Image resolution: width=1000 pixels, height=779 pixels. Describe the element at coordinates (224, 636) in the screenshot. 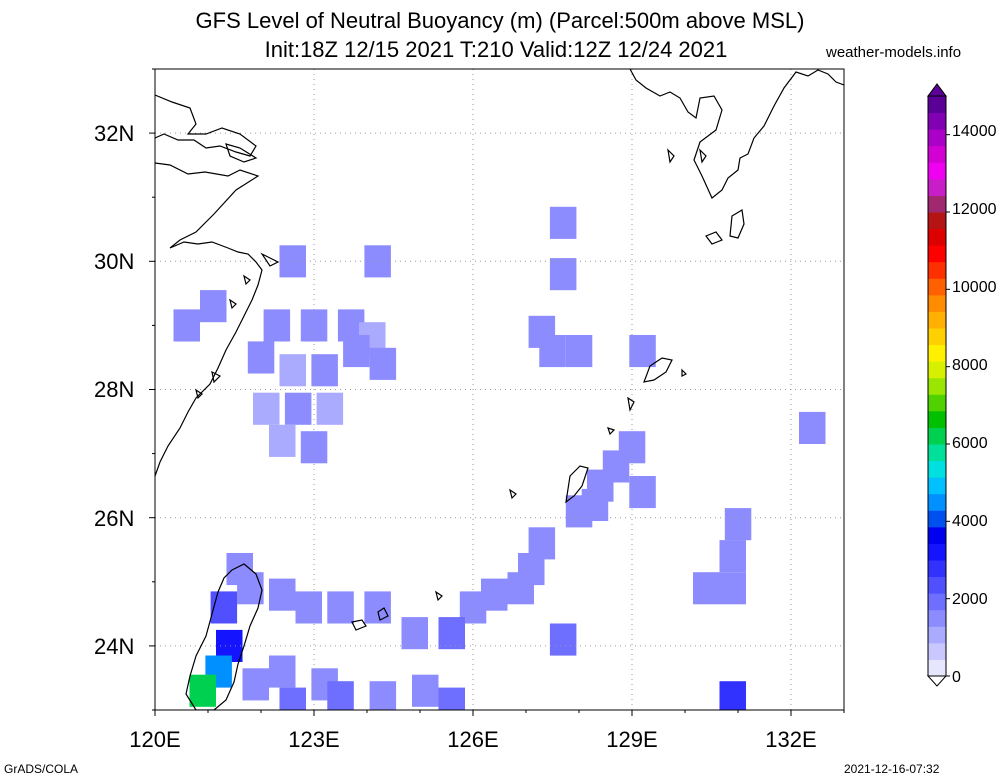

I see `taiwan-coast` at that location.